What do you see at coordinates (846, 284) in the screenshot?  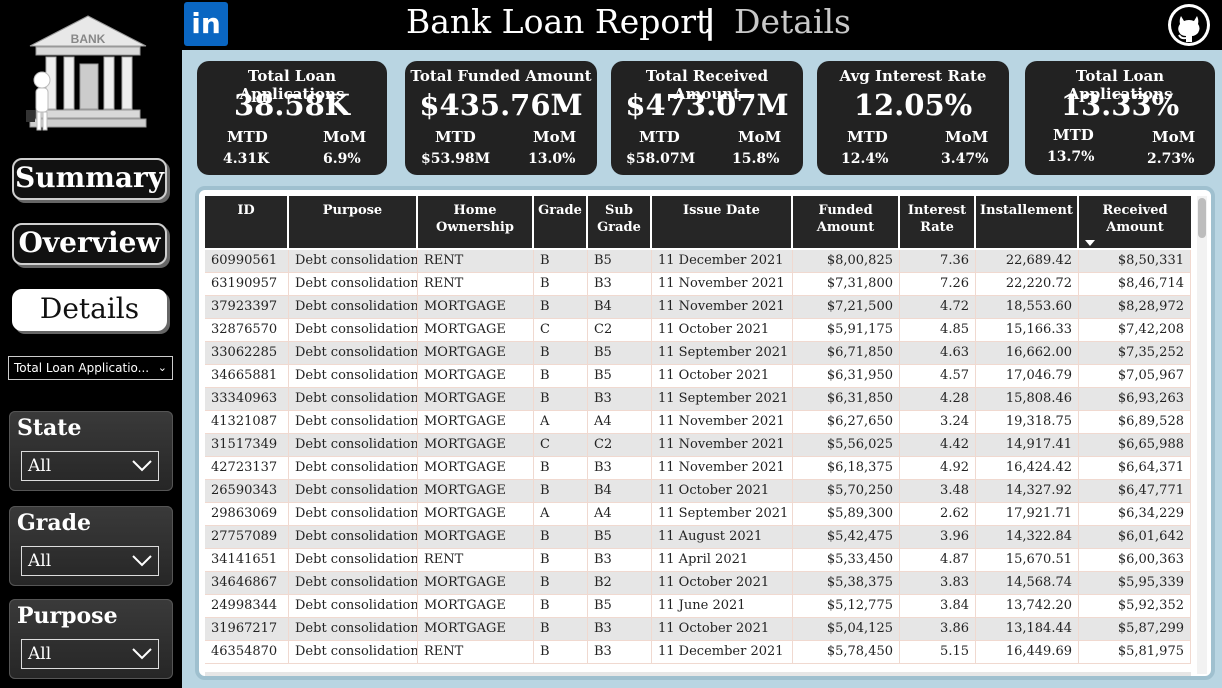 I see `cell-funded-amount: $7,31,800` at bounding box center [846, 284].